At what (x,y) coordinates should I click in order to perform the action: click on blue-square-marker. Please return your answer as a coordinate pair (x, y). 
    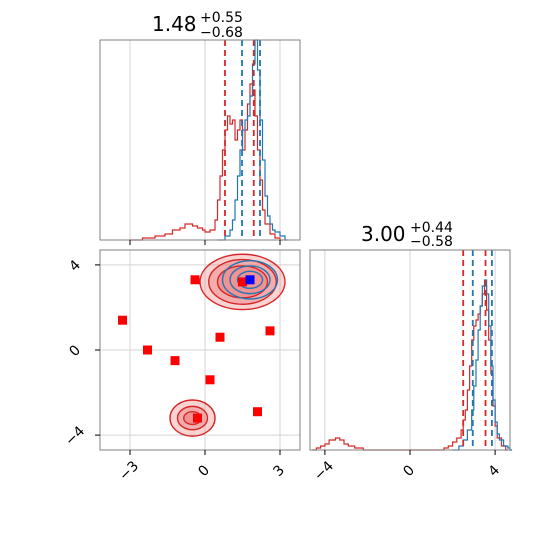
    Looking at the image, I should click on (250, 280).